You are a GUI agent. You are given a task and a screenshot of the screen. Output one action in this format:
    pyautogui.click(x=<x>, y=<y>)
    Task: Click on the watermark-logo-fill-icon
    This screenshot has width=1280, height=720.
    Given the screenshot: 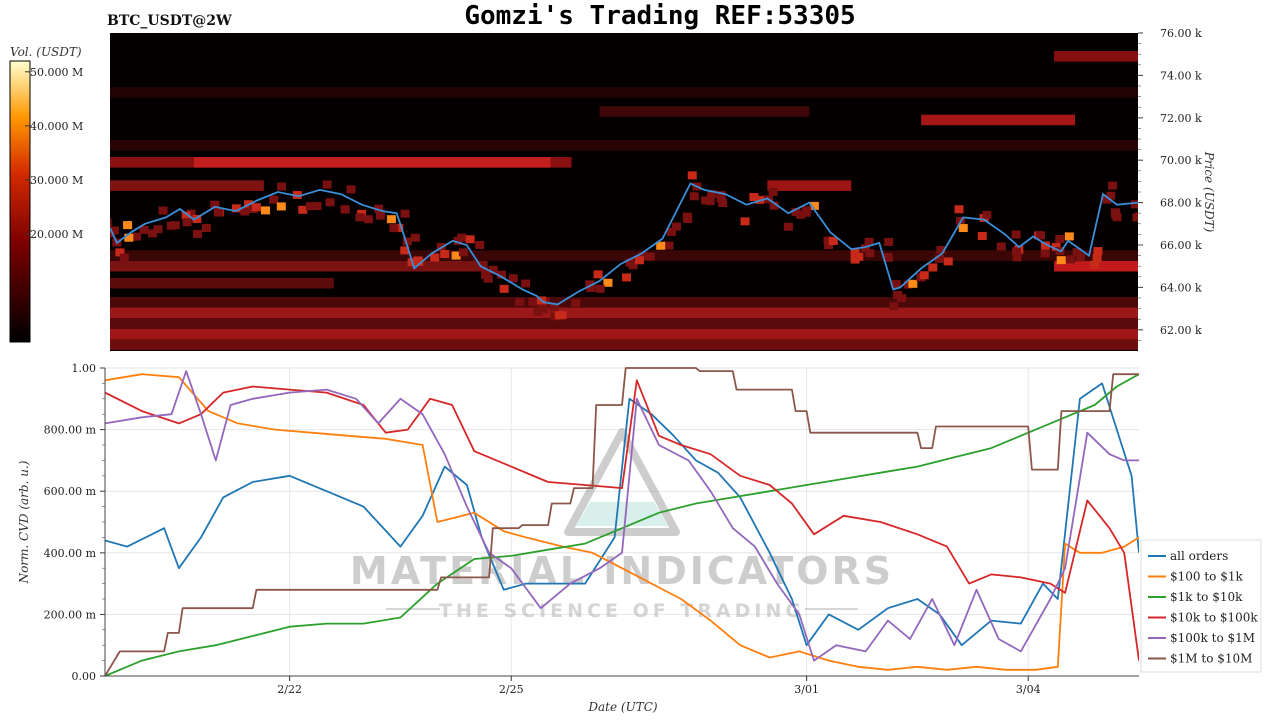 What is the action you would take?
    pyautogui.click(x=622, y=514)
    